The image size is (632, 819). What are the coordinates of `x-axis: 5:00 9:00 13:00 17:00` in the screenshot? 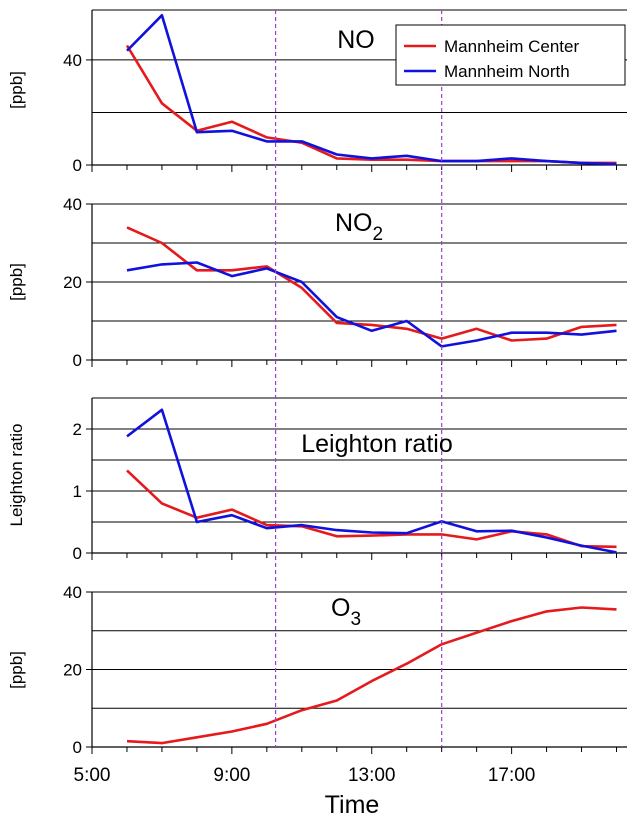 It's located at (305, 775).